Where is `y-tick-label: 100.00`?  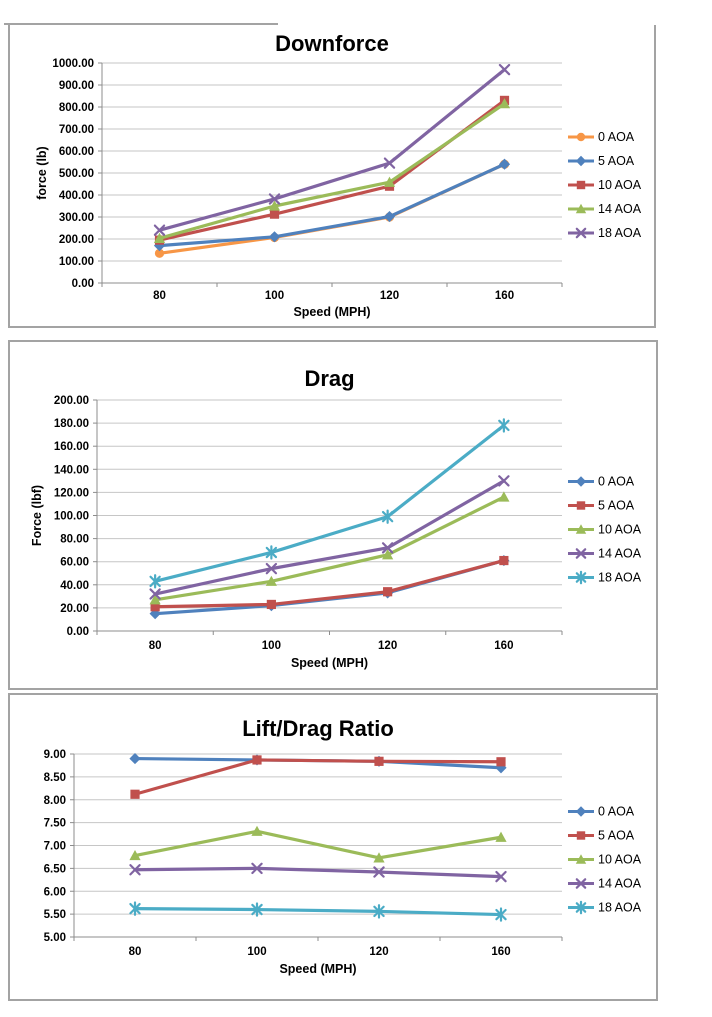 y-tick-label: 100.00 is located at coordinates (71, 517).